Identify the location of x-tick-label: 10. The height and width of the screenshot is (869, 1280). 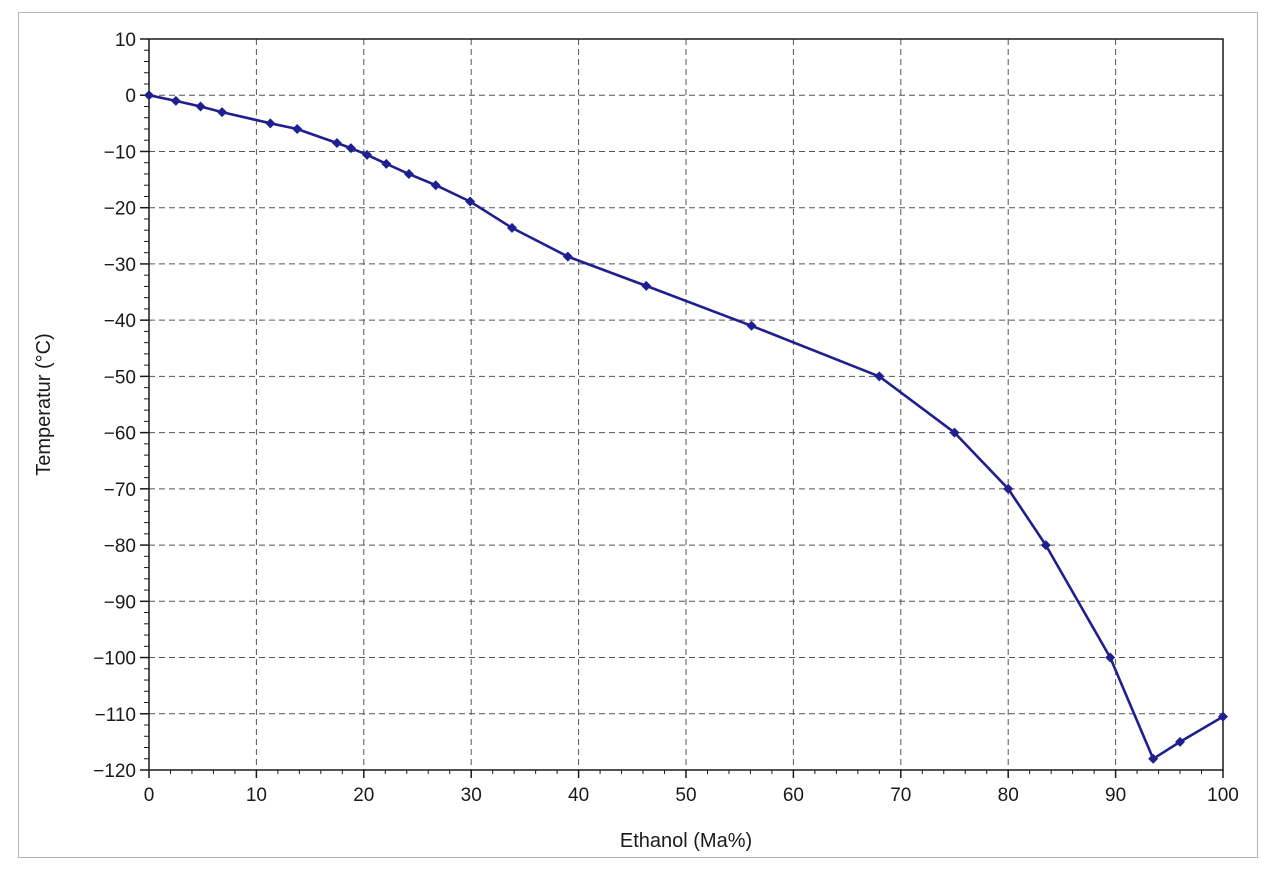
(256, 795).